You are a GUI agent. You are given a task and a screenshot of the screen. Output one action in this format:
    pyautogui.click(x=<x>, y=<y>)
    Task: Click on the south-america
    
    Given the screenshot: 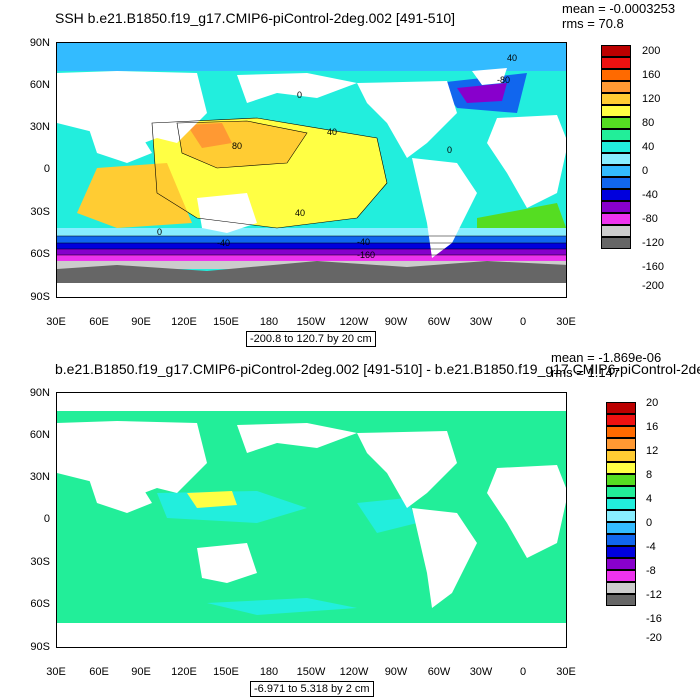 What is the action you would take?
    pyautogui.click(x=444, y=208)
    